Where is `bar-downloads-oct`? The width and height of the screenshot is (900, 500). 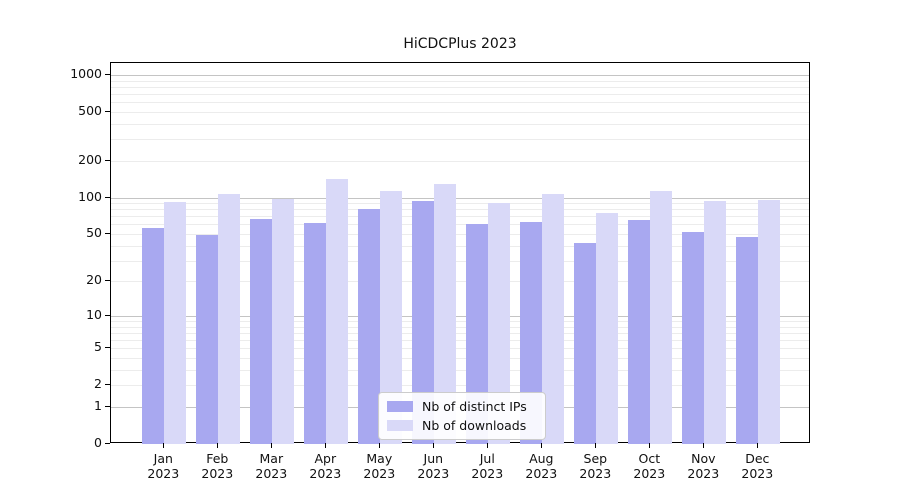 bar-downloads-oct is located at coordinates (661, 317).